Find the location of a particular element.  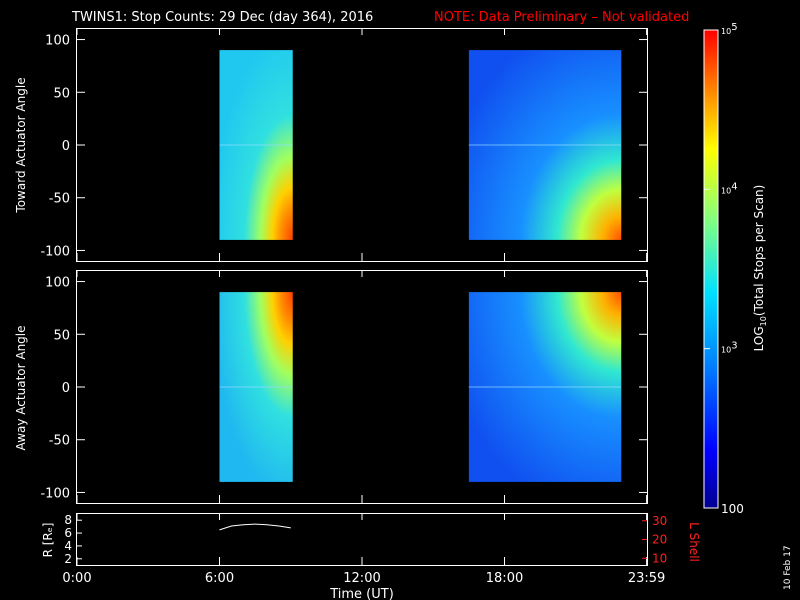

lshell-tick-label: 10 is located at coordinates (659, 558).